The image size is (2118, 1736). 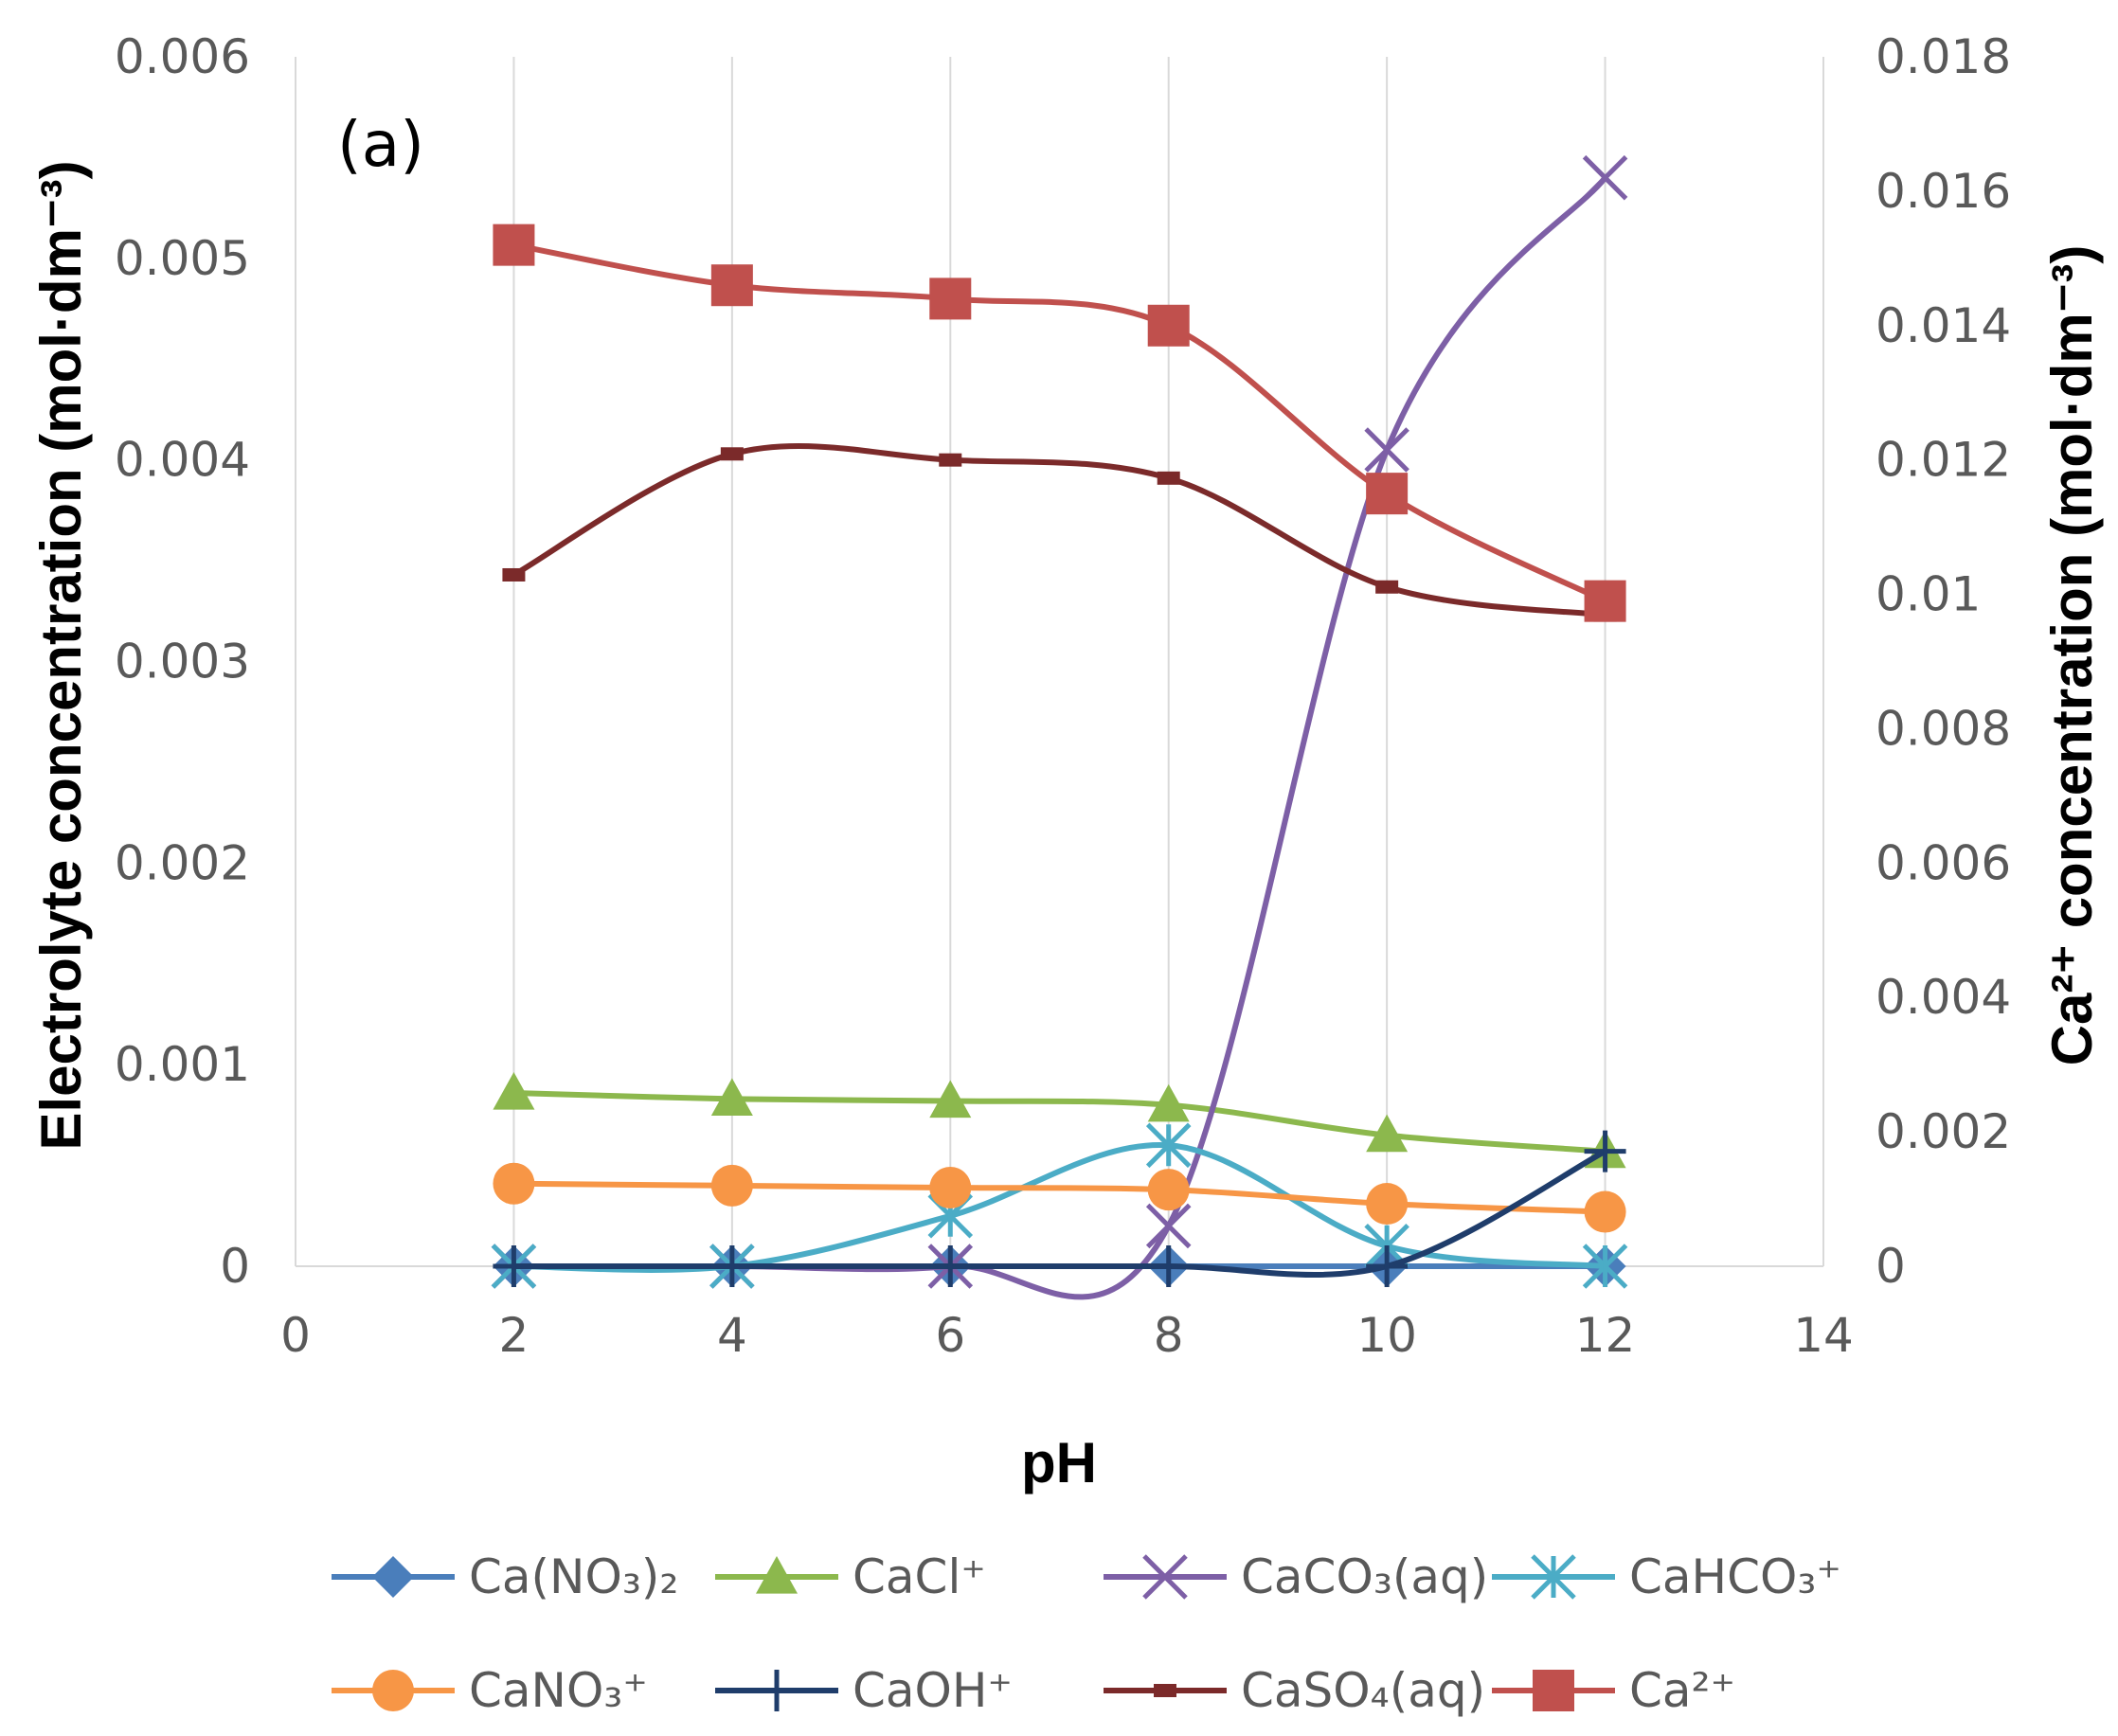 I want to click on y-right-tick-label: 0.018, so click(x=1943, y=56).